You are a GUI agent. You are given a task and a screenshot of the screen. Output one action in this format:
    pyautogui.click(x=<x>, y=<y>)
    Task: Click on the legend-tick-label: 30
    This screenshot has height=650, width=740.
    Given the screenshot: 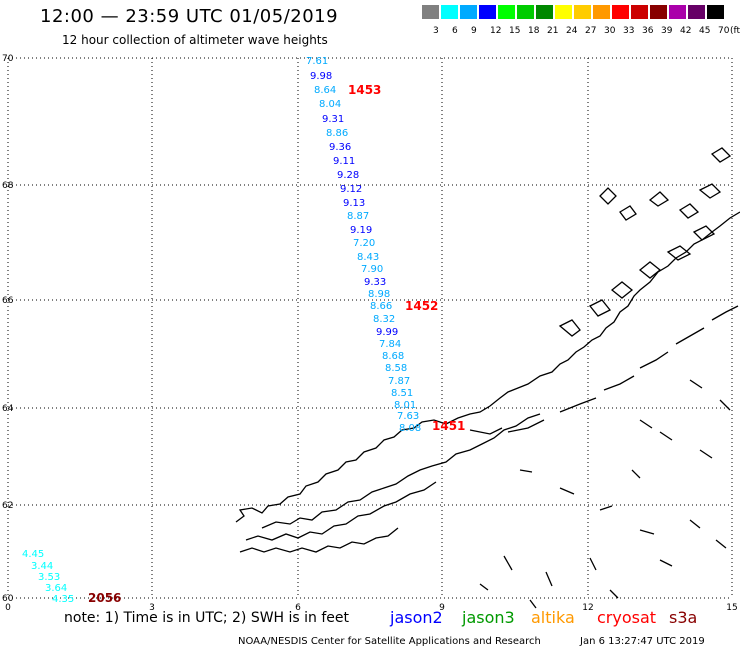 What is the action you would take?
    pyautogui.click(x=610, y=31)
    